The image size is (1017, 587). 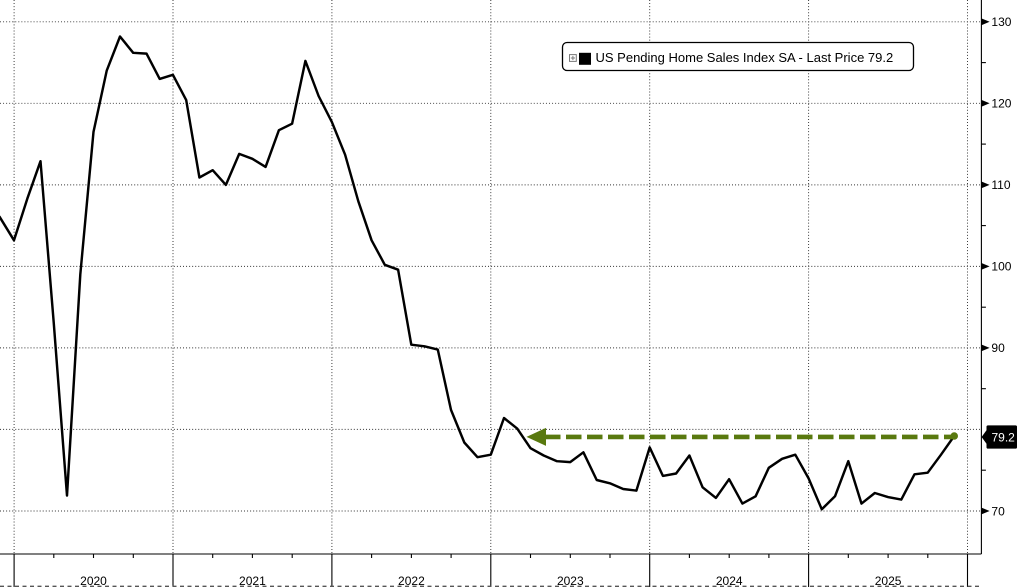 I want to click on svg-text: 90, so click(x=998, y=348).